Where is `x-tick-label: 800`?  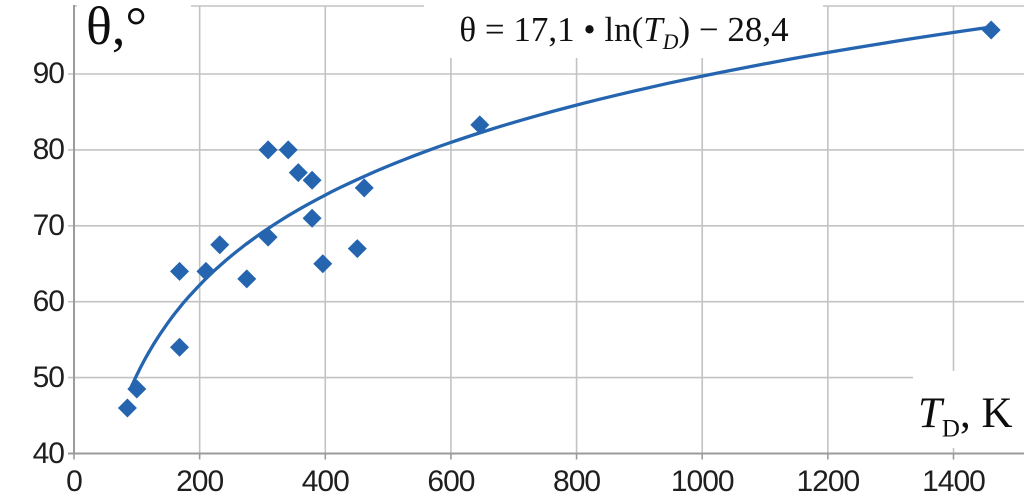 x-tick-label: 800 is located at coordinates (577, 481).